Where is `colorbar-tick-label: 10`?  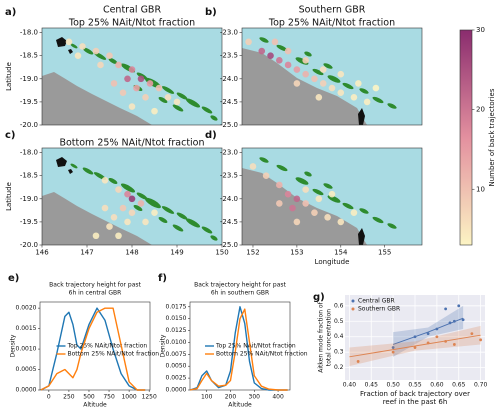
colorbar-tick-label: 10 is located at coordinates (480, 189).